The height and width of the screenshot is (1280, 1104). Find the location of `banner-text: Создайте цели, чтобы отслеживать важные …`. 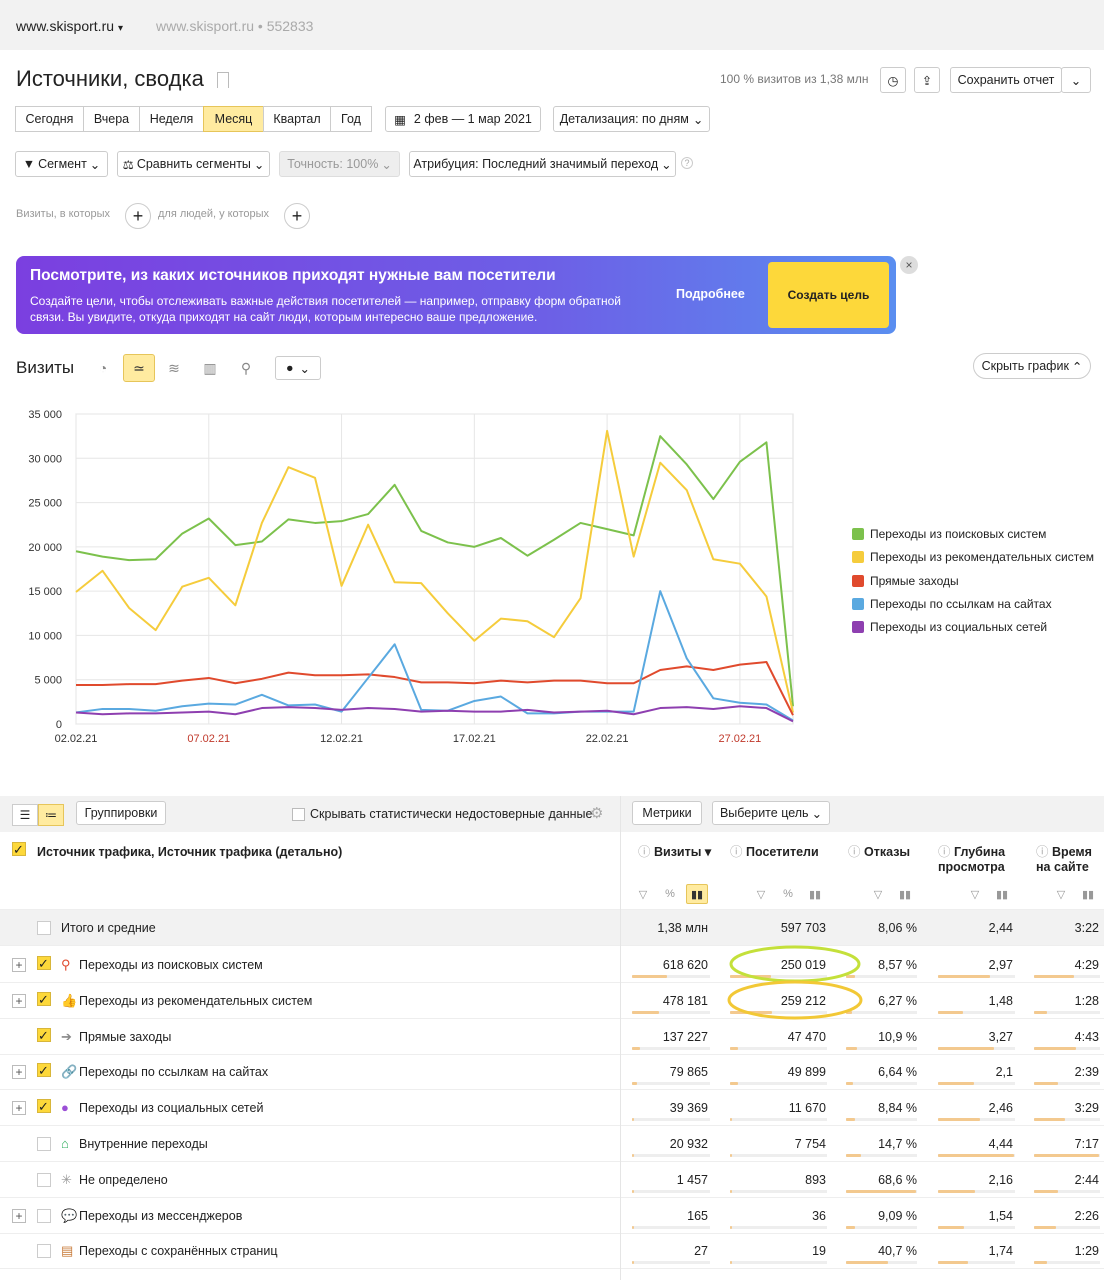

banner-text: Создайте цели, чтобы отслеживать важные … is located at coordinates (326, 309).